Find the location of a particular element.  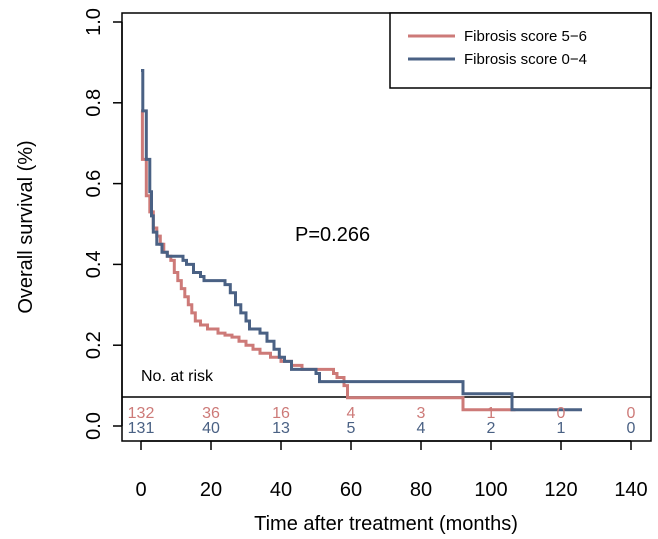

x-tick-label: 140 is located at coordinates (630, 490).